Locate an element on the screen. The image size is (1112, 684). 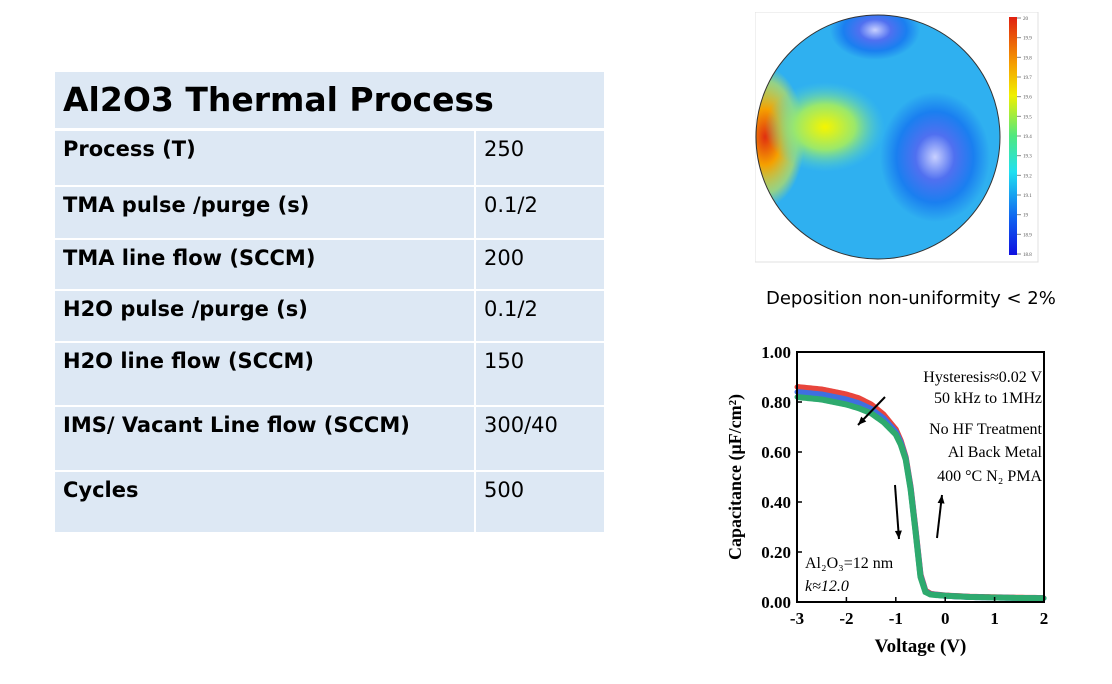
param-value: 500 is located at coordinates (504, 490).